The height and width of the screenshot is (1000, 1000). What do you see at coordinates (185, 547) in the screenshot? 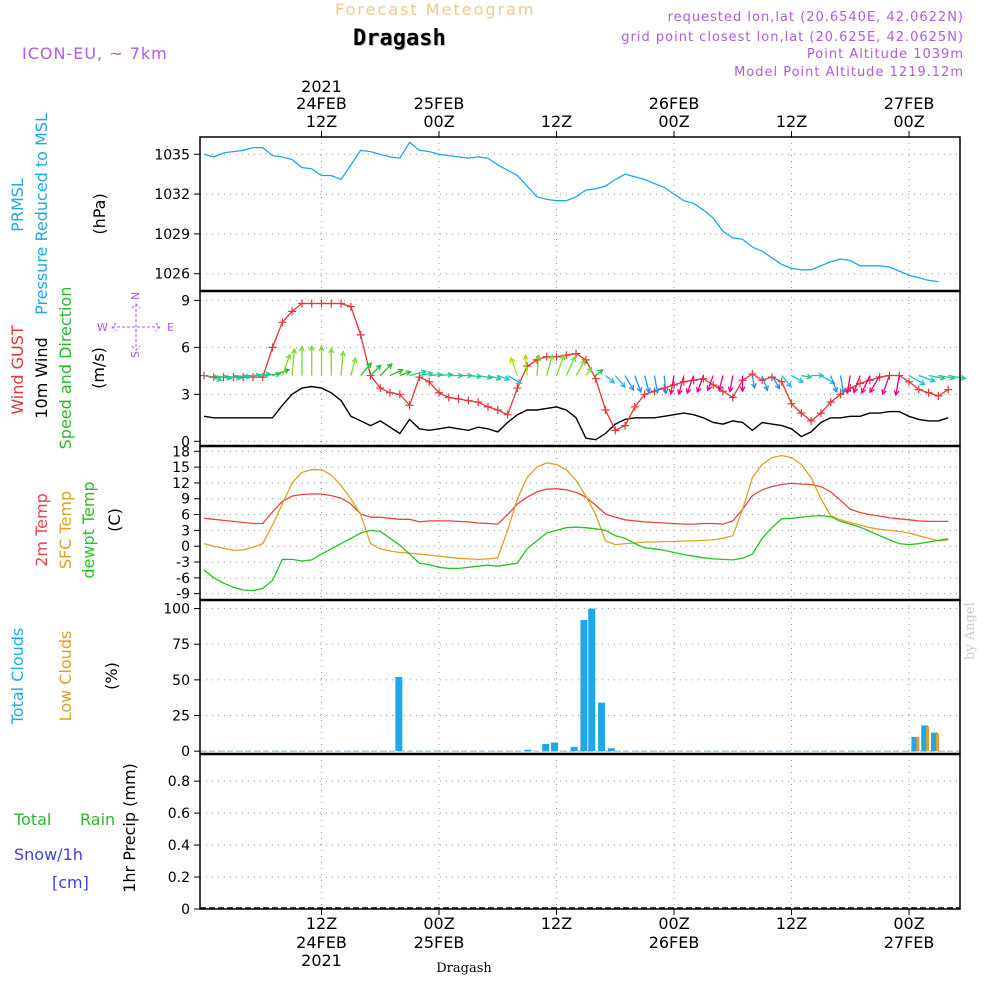
I see `ytick-label-temp: 0` at bounding box center [185, 547].